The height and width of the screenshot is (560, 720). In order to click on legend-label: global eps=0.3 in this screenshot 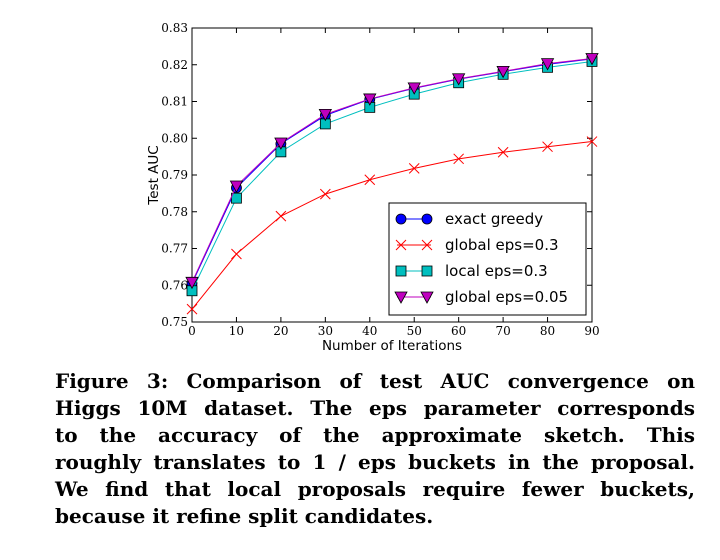, I will do `click(502, 245)`.